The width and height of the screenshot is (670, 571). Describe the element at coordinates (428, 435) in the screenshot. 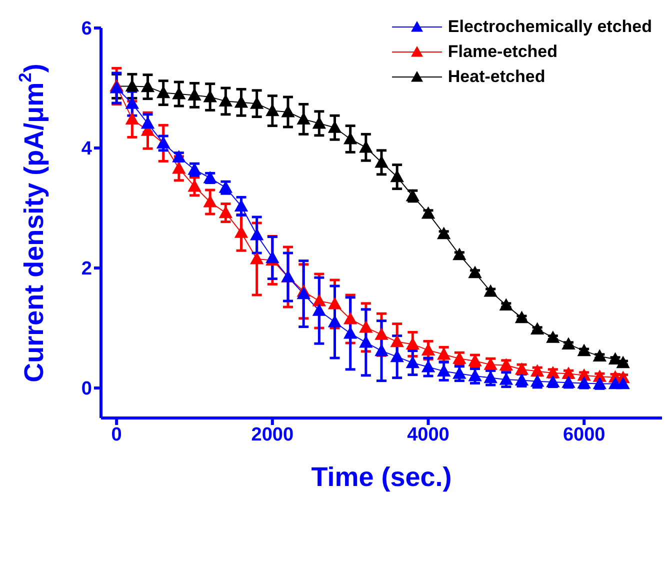

I see `x-tick-label: 4000` at that location.